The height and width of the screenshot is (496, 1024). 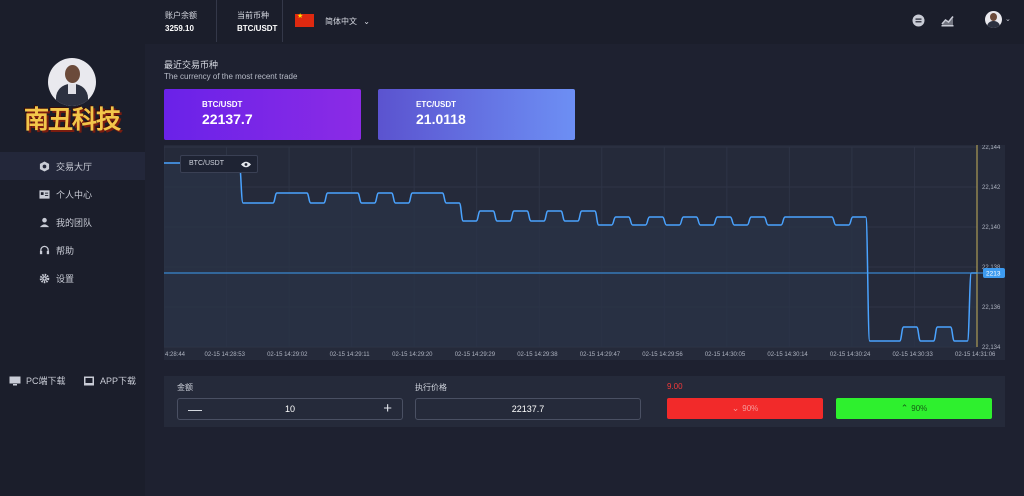 I want to click on language-label: 简体中文, so click(x=341, y=21).